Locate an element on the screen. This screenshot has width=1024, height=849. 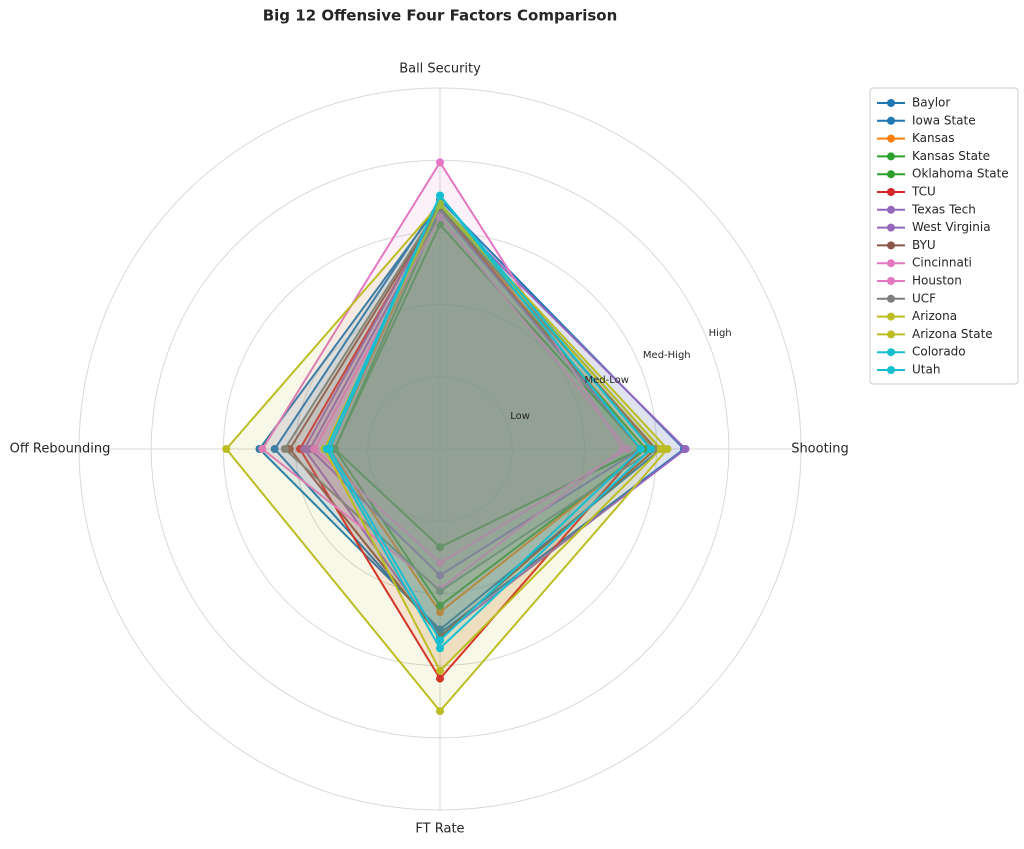
legend-item: Arizona State is located at coordinates (935, 334).